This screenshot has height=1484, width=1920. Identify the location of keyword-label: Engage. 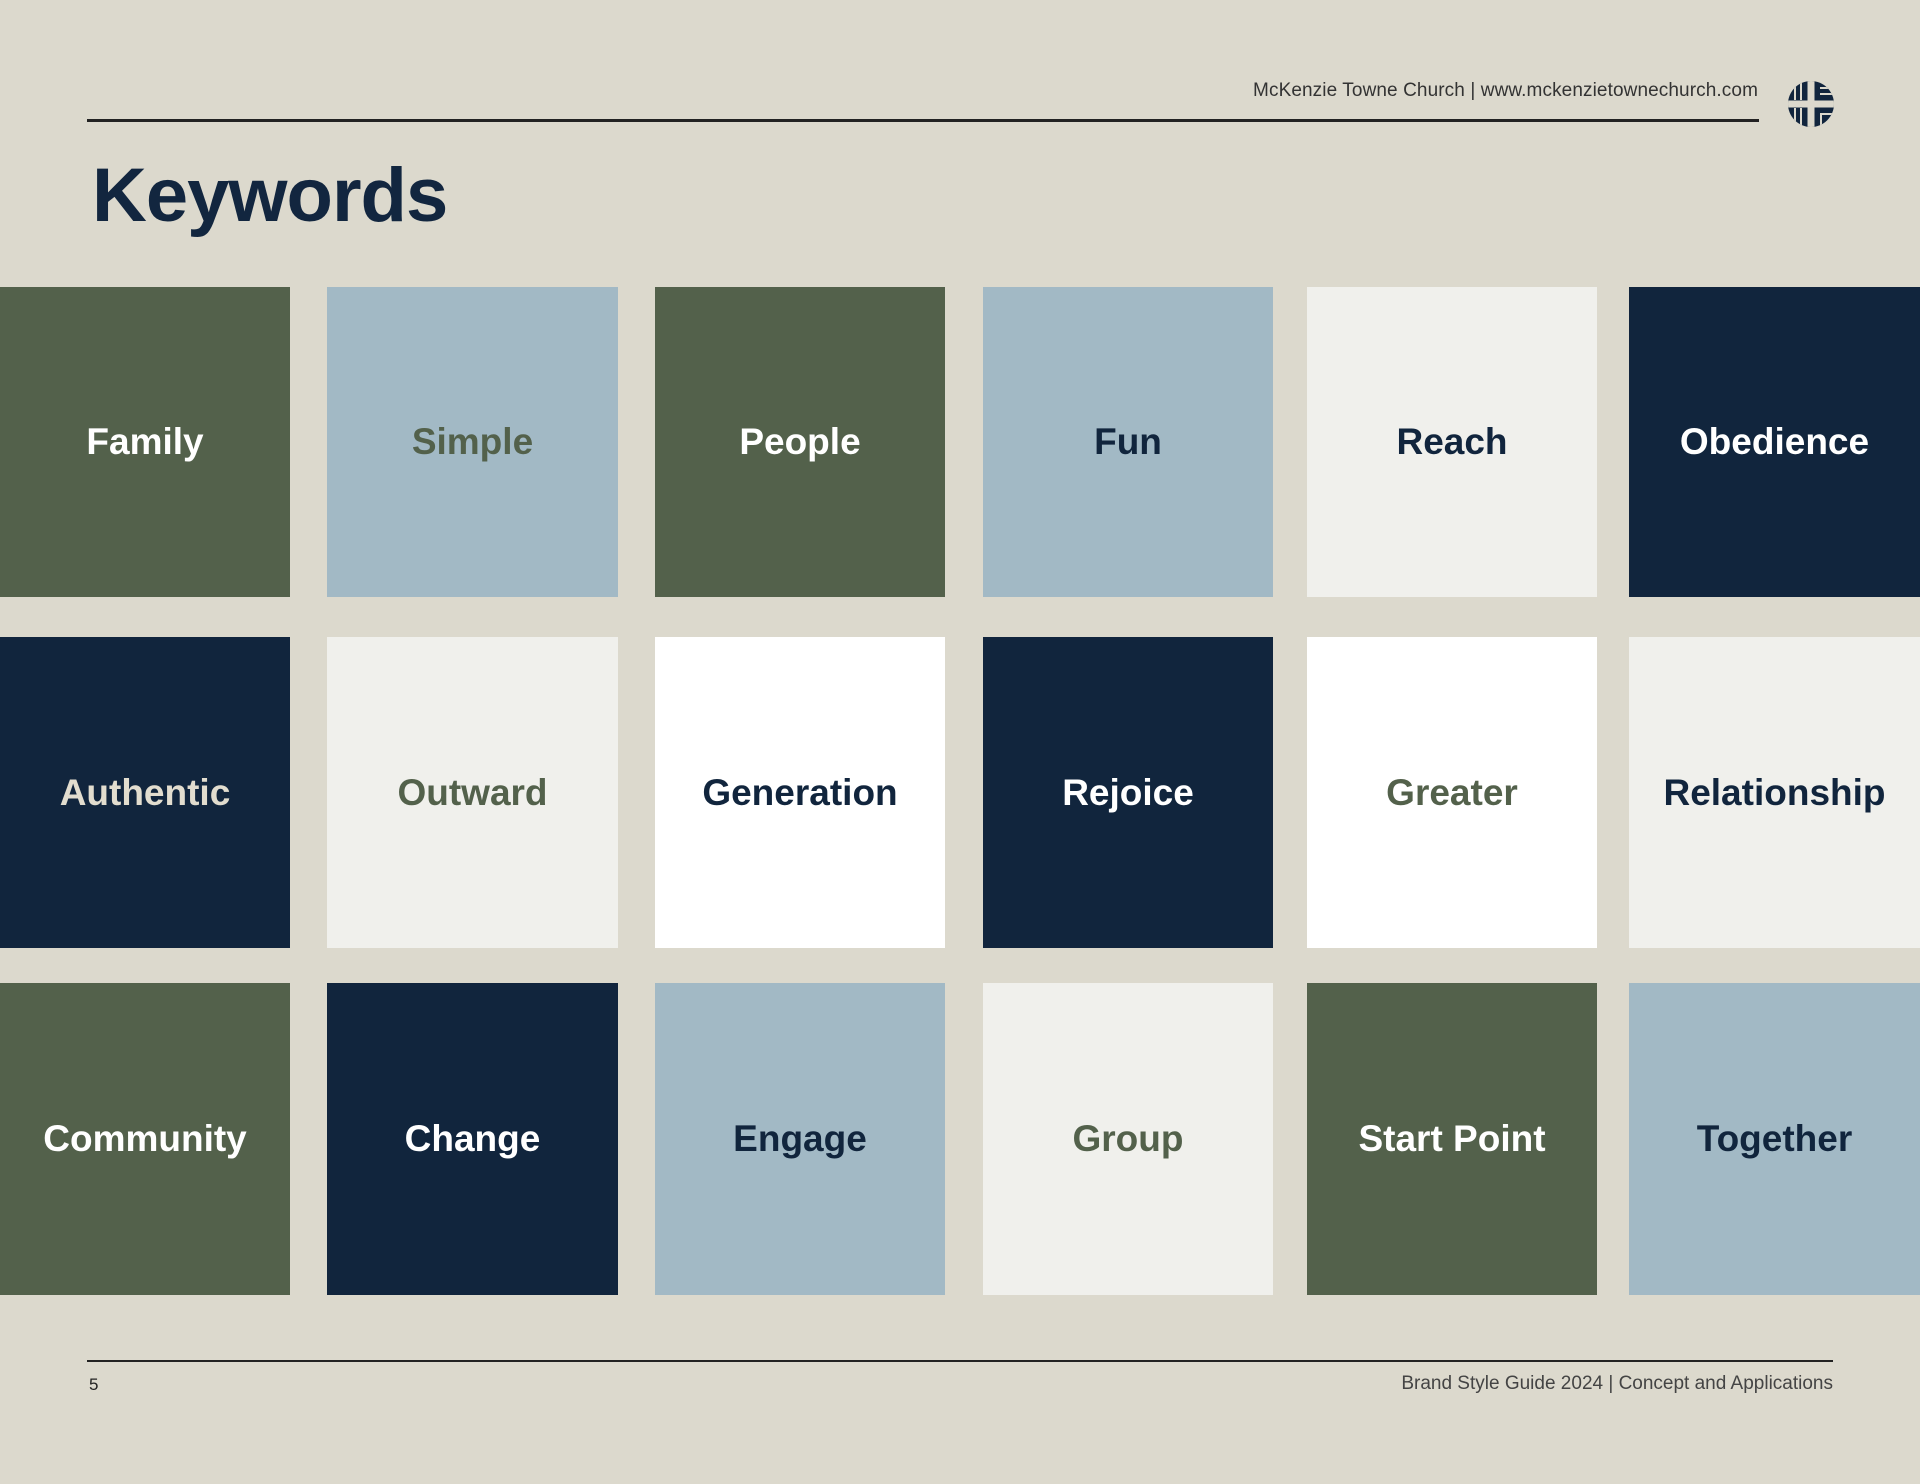
(800, 1138).